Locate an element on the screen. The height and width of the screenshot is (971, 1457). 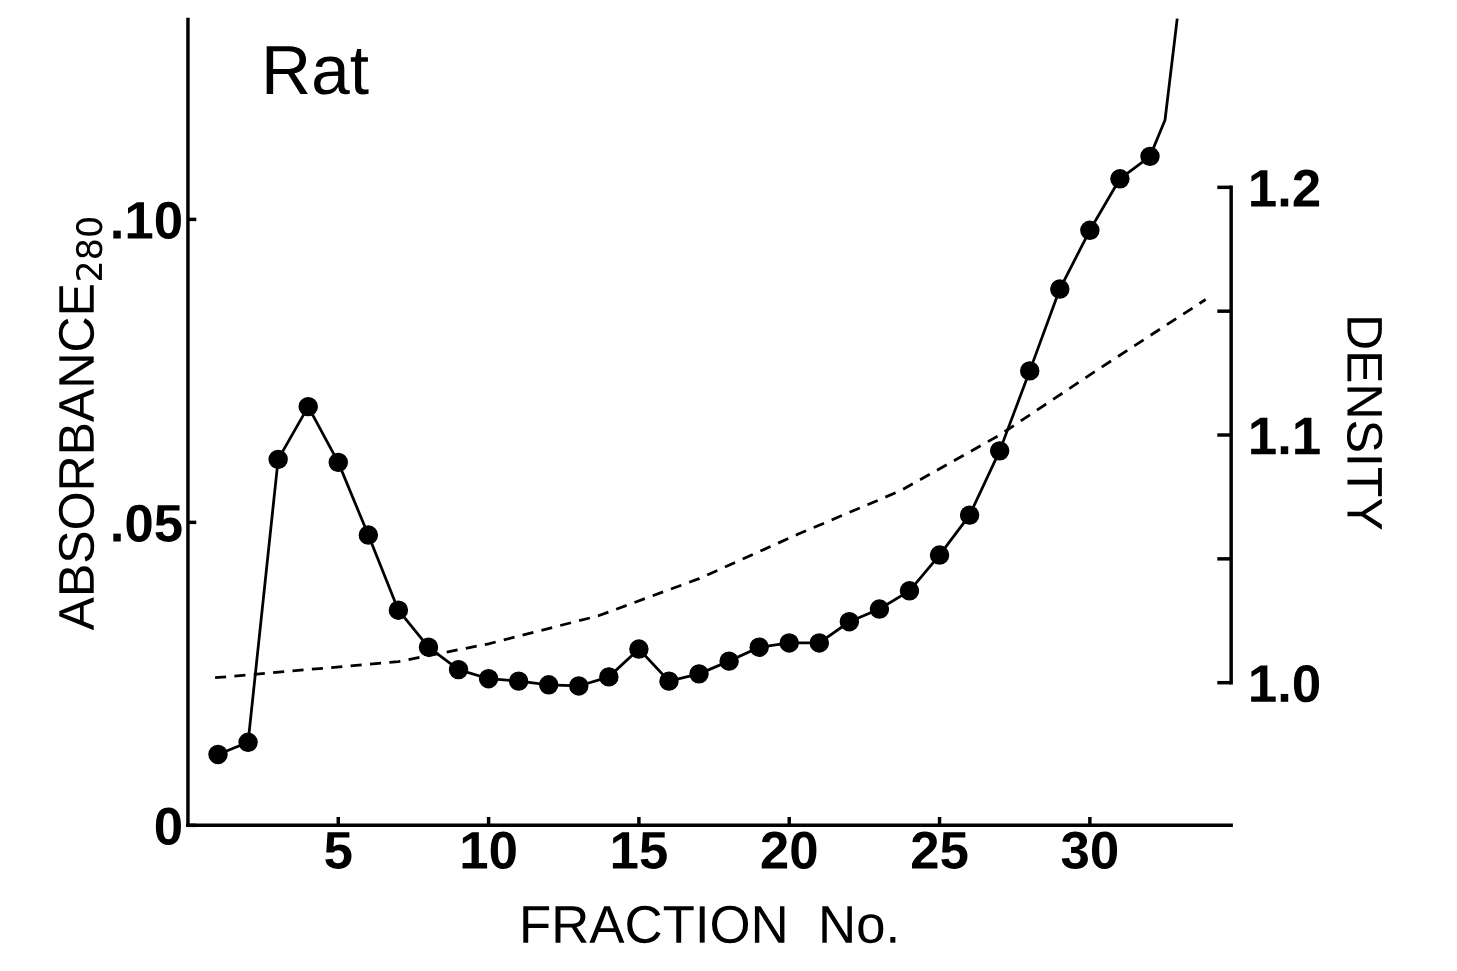
x-tick-label: 30 is located at coordinates (1089, 850).